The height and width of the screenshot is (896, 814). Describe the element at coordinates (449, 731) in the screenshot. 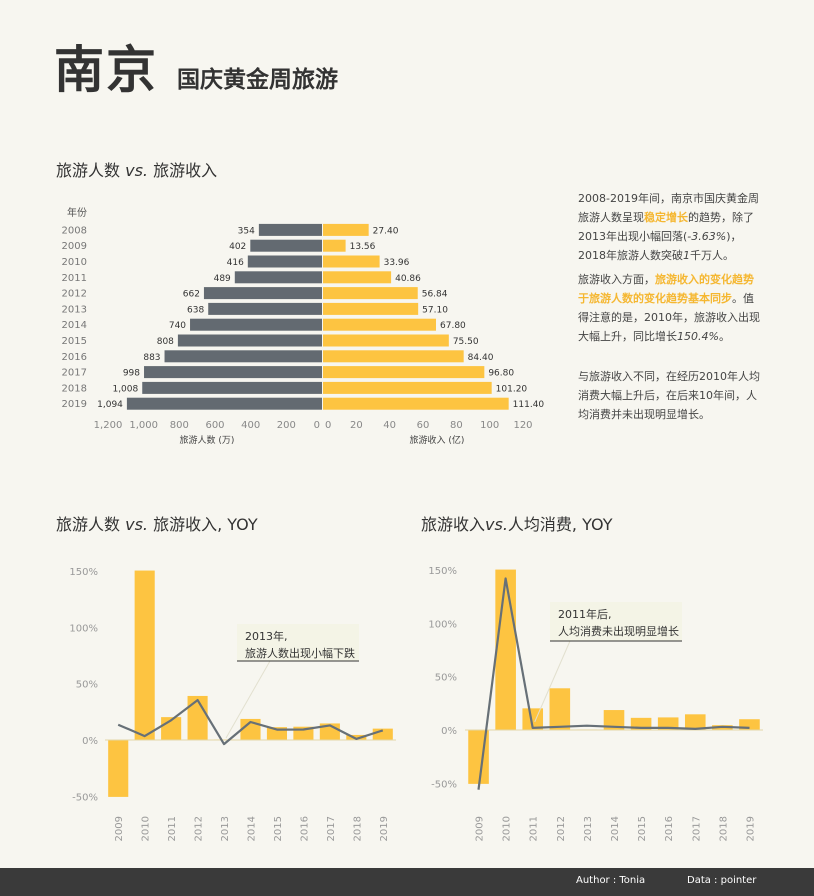

I see `y-axis-tick: 0%` at that location.